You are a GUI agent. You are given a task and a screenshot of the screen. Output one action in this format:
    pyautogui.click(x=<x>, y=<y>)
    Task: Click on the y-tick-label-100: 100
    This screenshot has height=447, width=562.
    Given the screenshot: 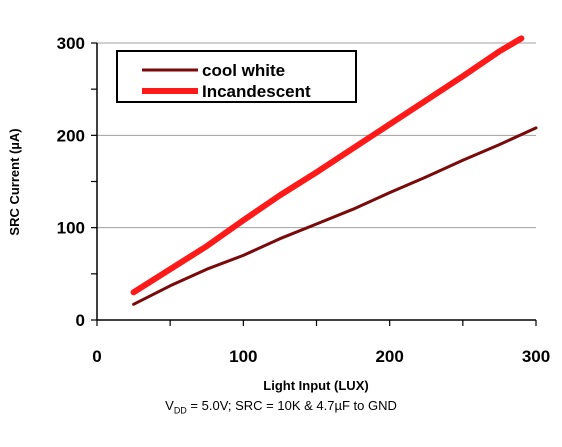 What is the action you would take?
    pyautogui.click(x=71, y=228)
    